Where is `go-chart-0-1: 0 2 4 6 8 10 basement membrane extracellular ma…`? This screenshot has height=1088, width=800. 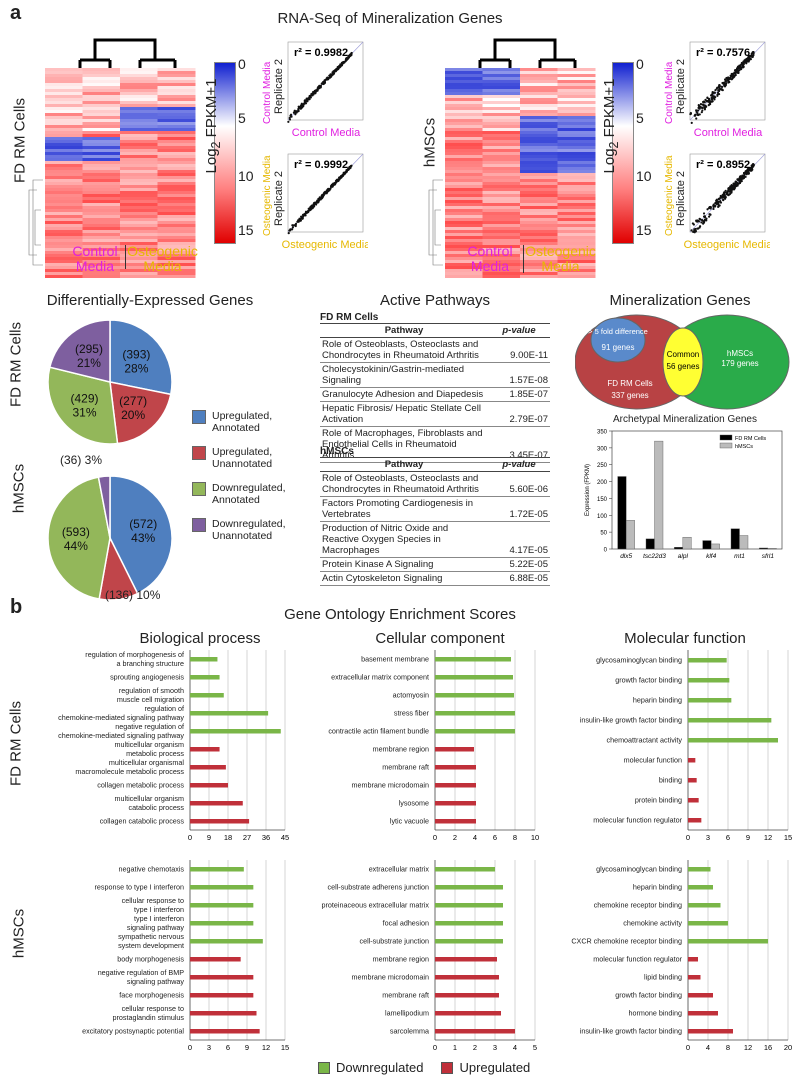 go-chart-0-1: 0 2 4 6 8 10 basement membrane extracellular ma… is located at coordinates (433, 746).